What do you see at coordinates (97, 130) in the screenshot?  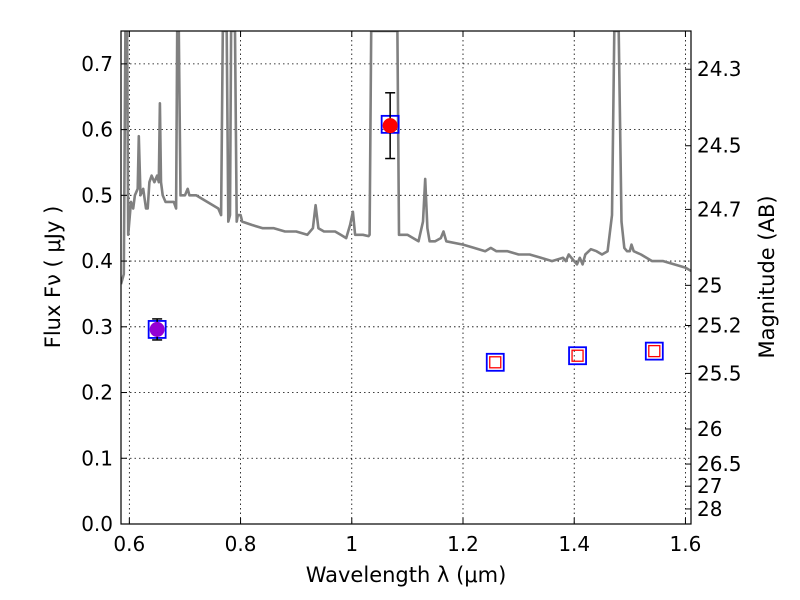 I see `y-tick-label: 0.6` at bounding box center [97, 130].